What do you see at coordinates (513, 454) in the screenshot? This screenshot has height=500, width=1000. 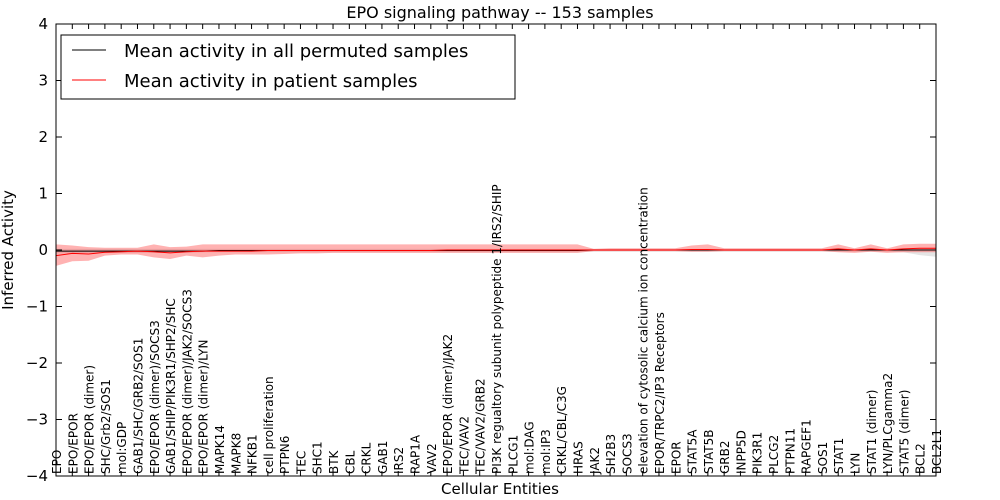 I see `x-tick-label: PLCG1` at bounding box center [513, 454].